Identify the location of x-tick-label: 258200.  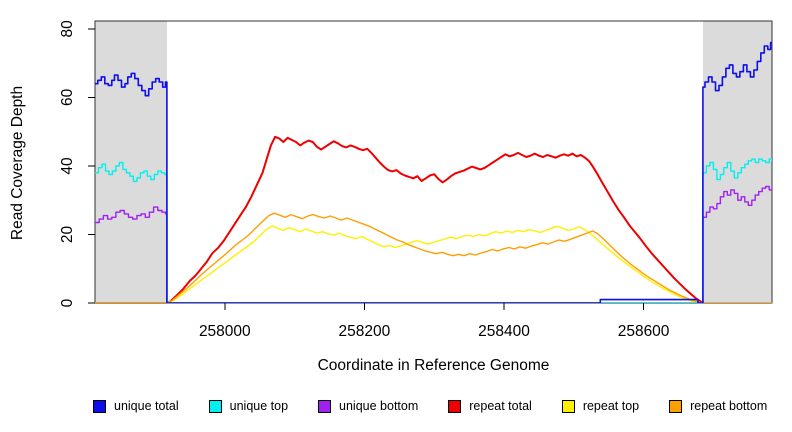
(365, 331).